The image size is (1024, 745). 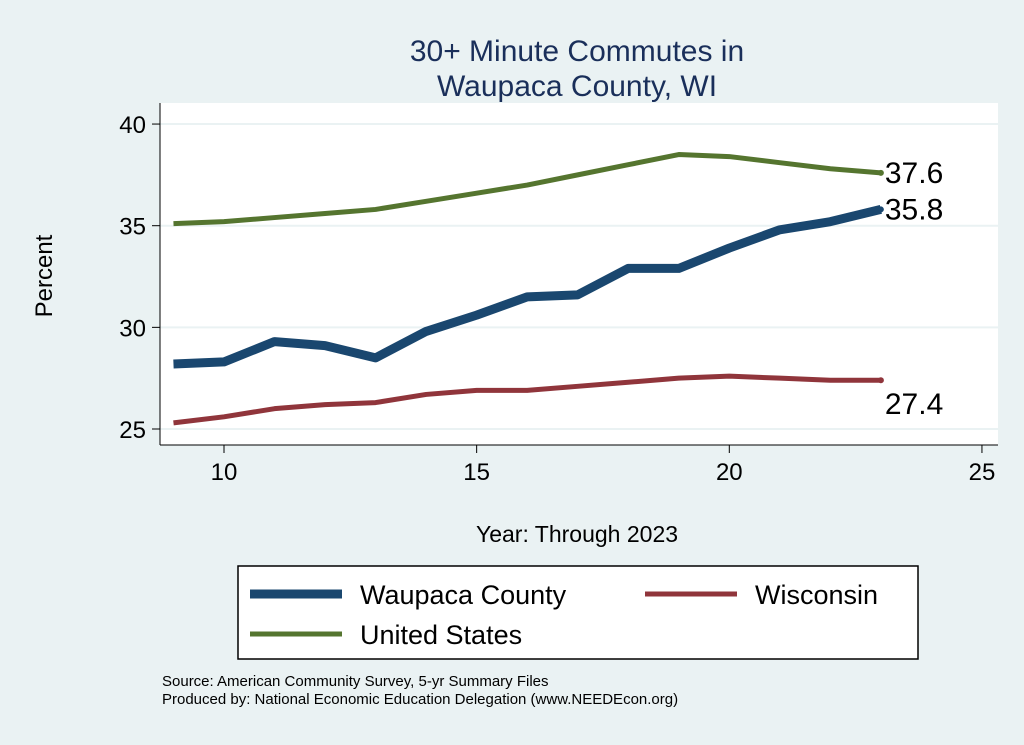 What do you see at coordinates (132, 227) in the screenshot?
I see `y-tick-label: 35` at bounding box center [132, 227].